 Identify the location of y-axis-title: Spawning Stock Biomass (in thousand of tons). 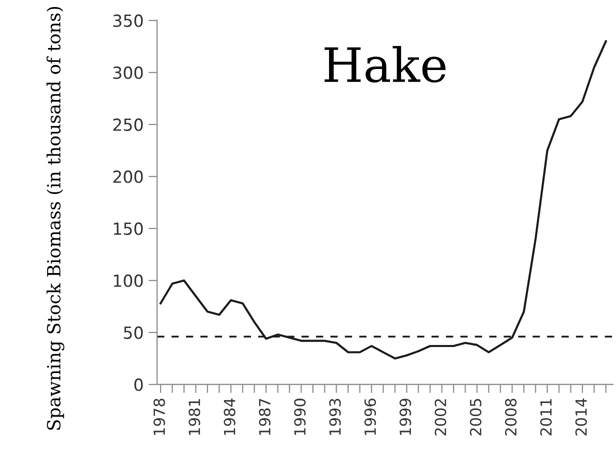
(55, 218).